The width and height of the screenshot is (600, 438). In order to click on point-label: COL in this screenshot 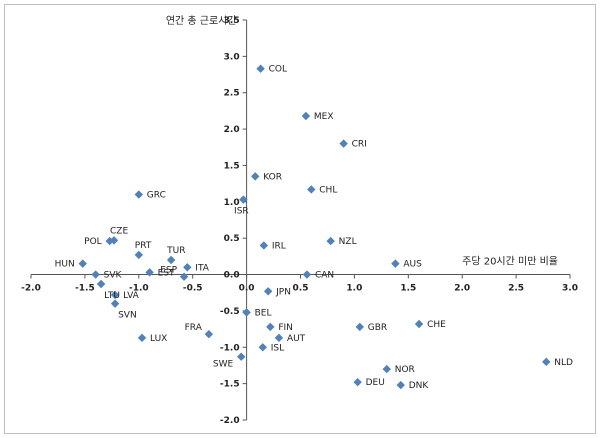, I will do `click(278, 70)`.